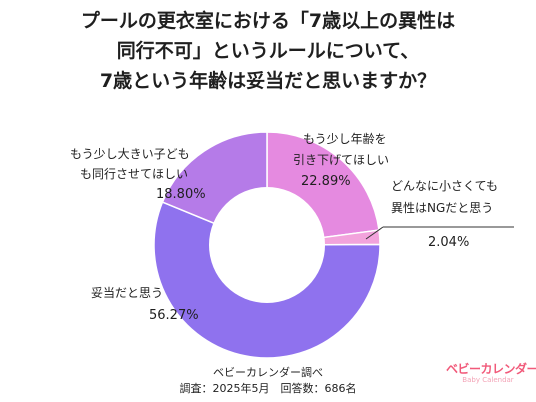 This screenshot has width=536, height=402. What do you see at coordinates (491, 369) in the screenshot?
I see `logo-main-text: ベビーカレンダー` at bounding box center [491, 369].